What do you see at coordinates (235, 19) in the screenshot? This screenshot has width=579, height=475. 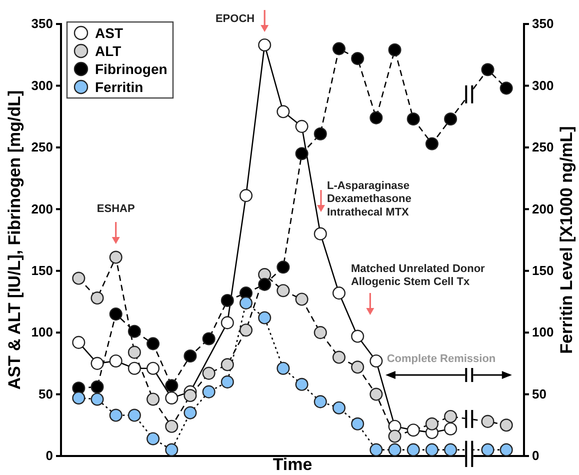 I see `annotation: EPOCH` at bounding box center [235, 19].